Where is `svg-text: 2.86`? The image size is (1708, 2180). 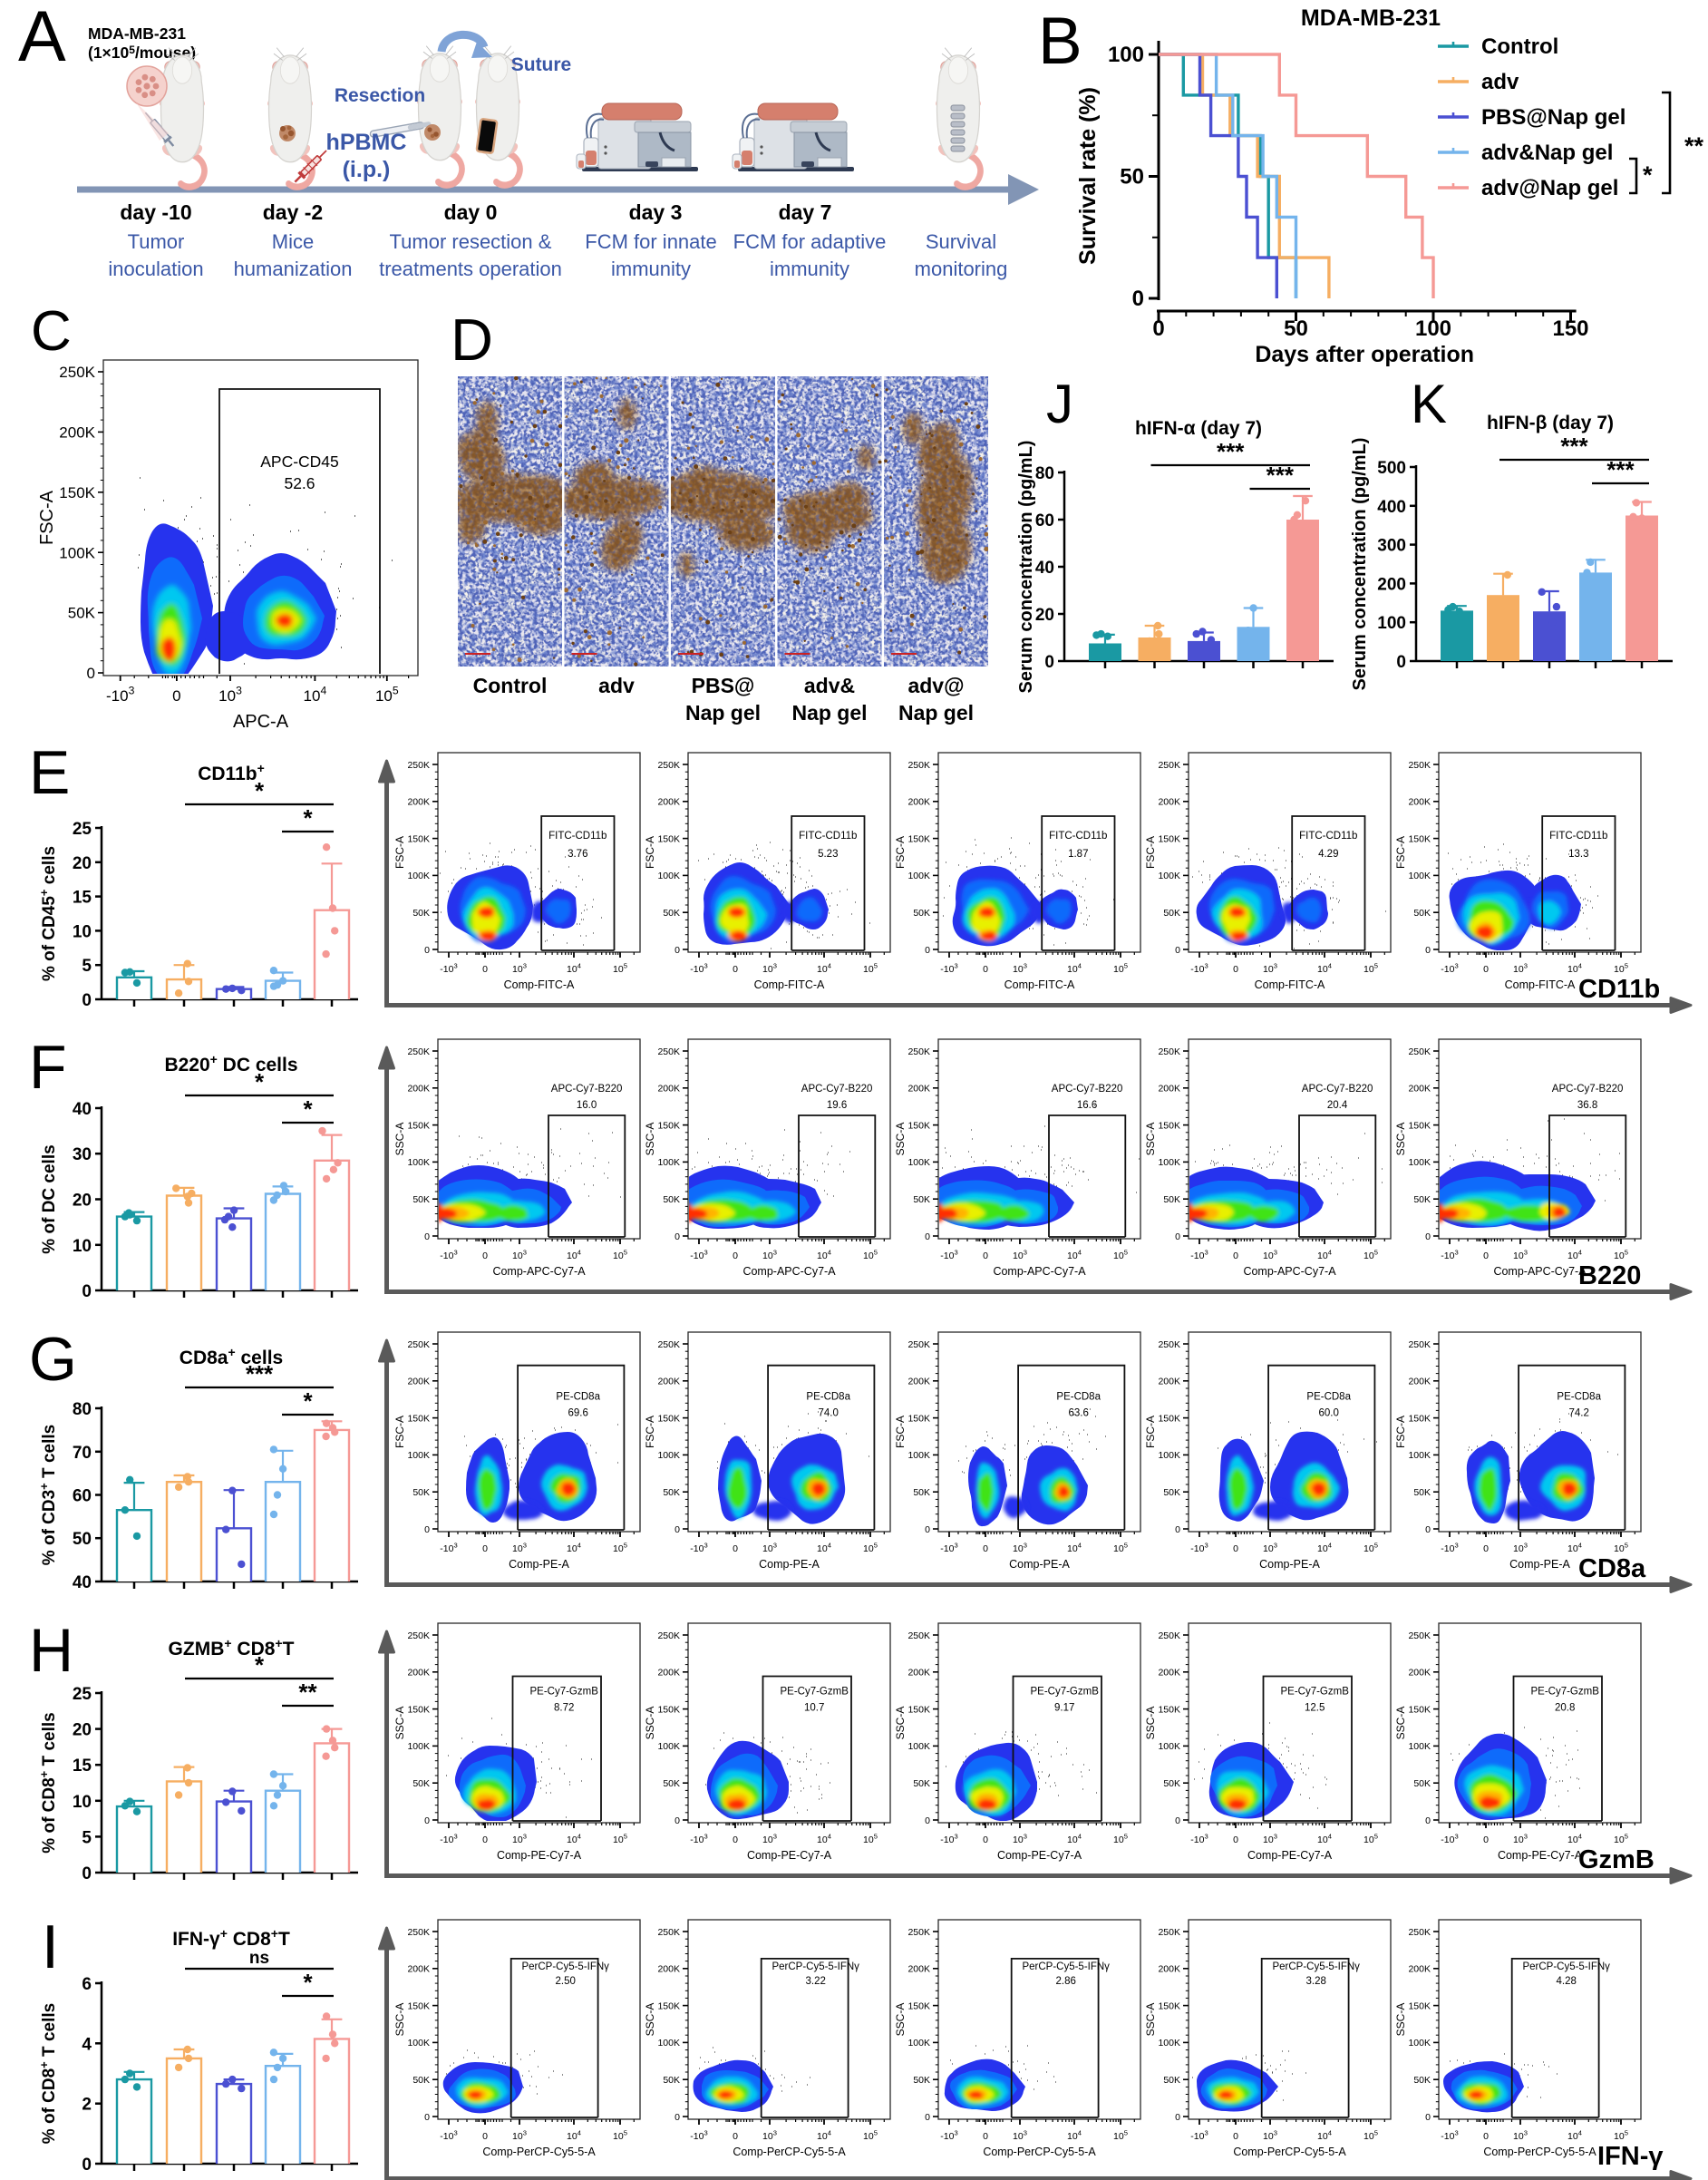 svg-text: 2.86 is located at coordinates (1066, 1981).